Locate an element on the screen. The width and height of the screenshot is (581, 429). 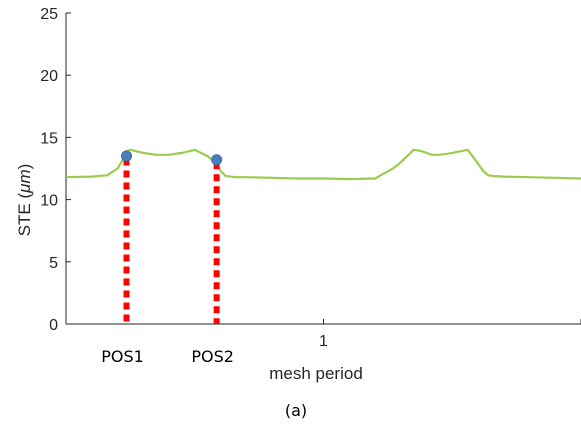
y-axis-title: STE (μm) is located at coordinates (24, 200).